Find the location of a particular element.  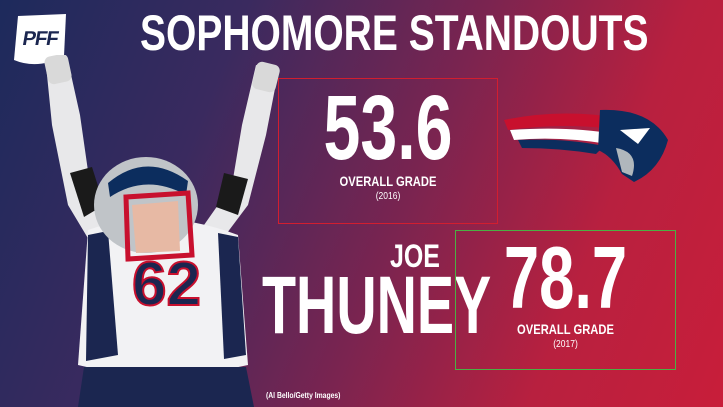

pff-logo-icon: PFF is located at coordinates (40, 40).